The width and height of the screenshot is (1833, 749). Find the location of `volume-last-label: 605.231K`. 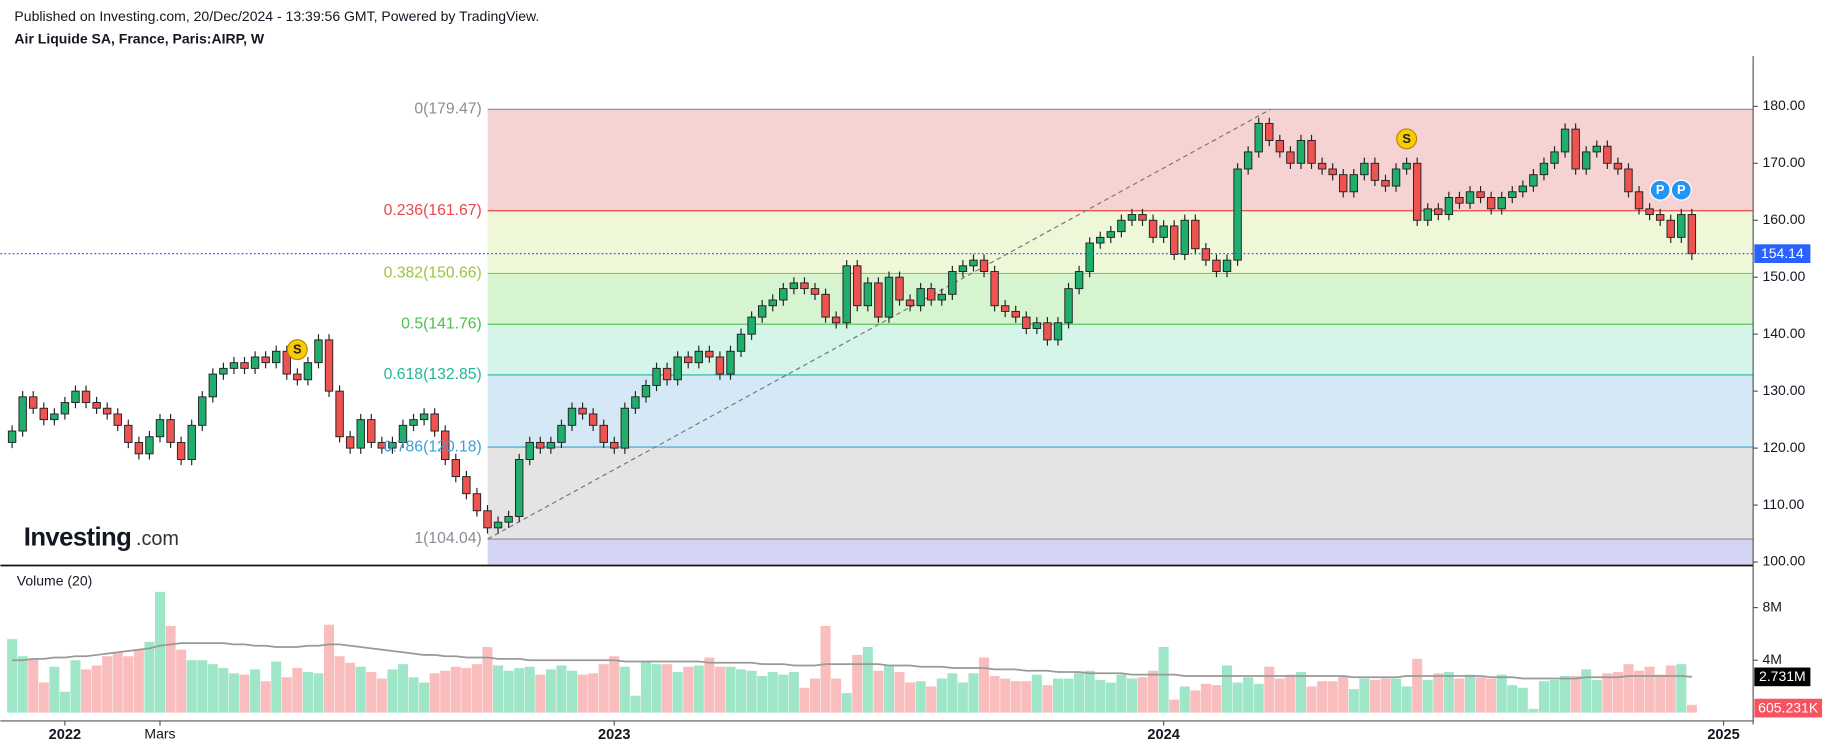

volume-last-label: 605.231K is located at coordinates (1788, 707).